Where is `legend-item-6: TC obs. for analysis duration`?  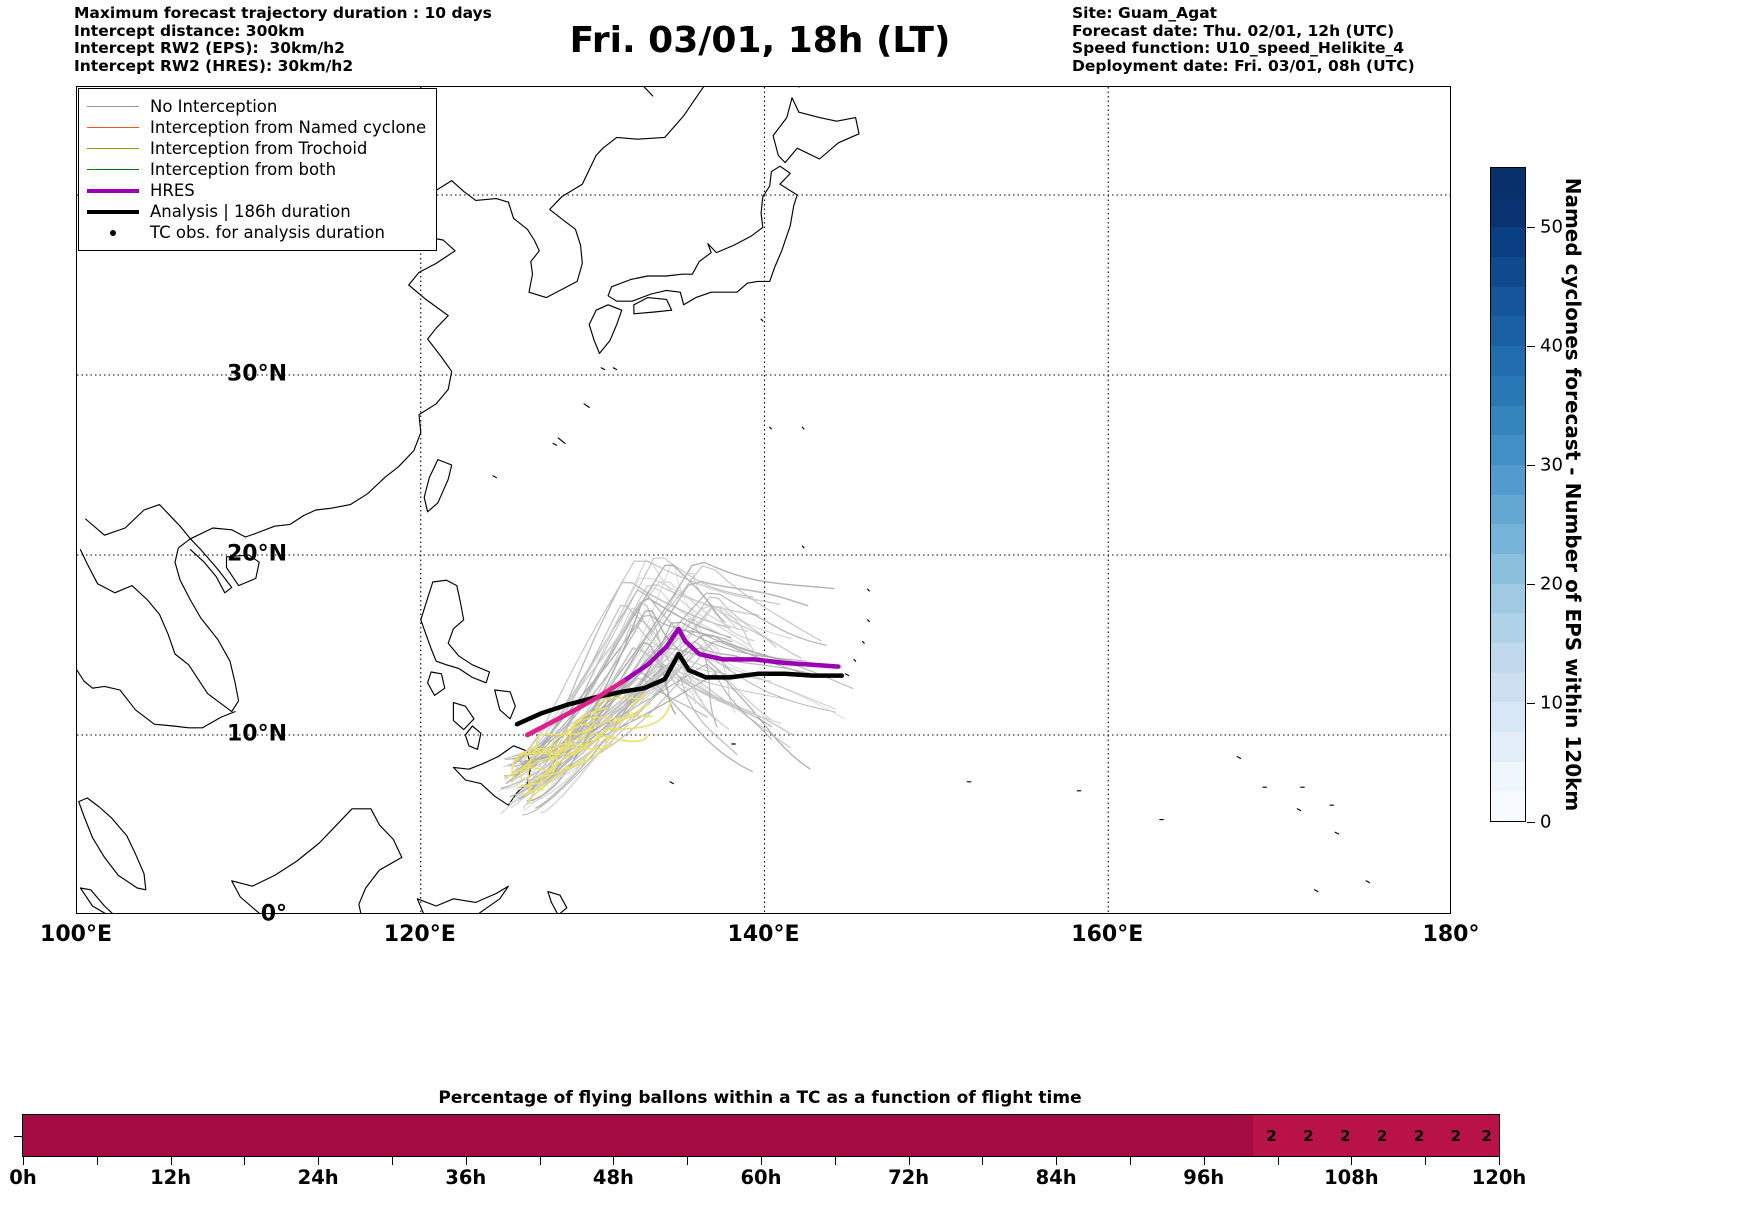
legend-item-6: TC obs. for analysis duration is located at coordinates (256, 232).